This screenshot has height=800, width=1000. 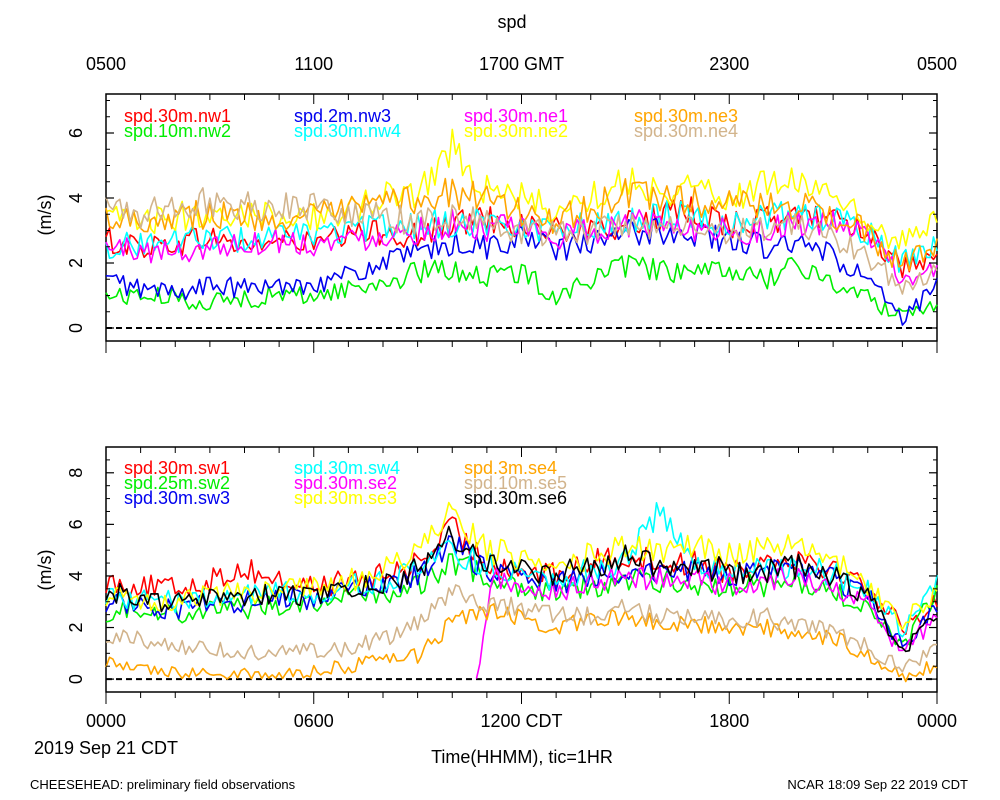 What do you see at coordinates (515, 483) in the screenshot?
I see `legend-entry: spd.10m.se5` at bounding box center [515, 483].